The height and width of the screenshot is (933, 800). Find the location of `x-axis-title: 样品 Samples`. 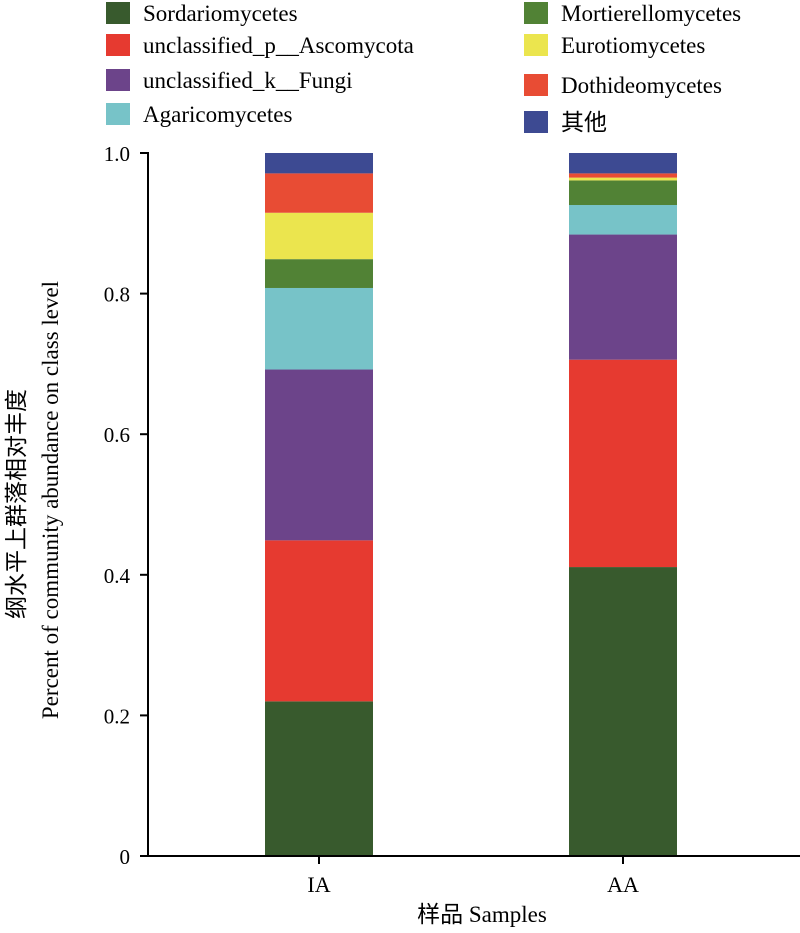

x-axis-title: 样品 Samples is located at coordinates (482, 914).